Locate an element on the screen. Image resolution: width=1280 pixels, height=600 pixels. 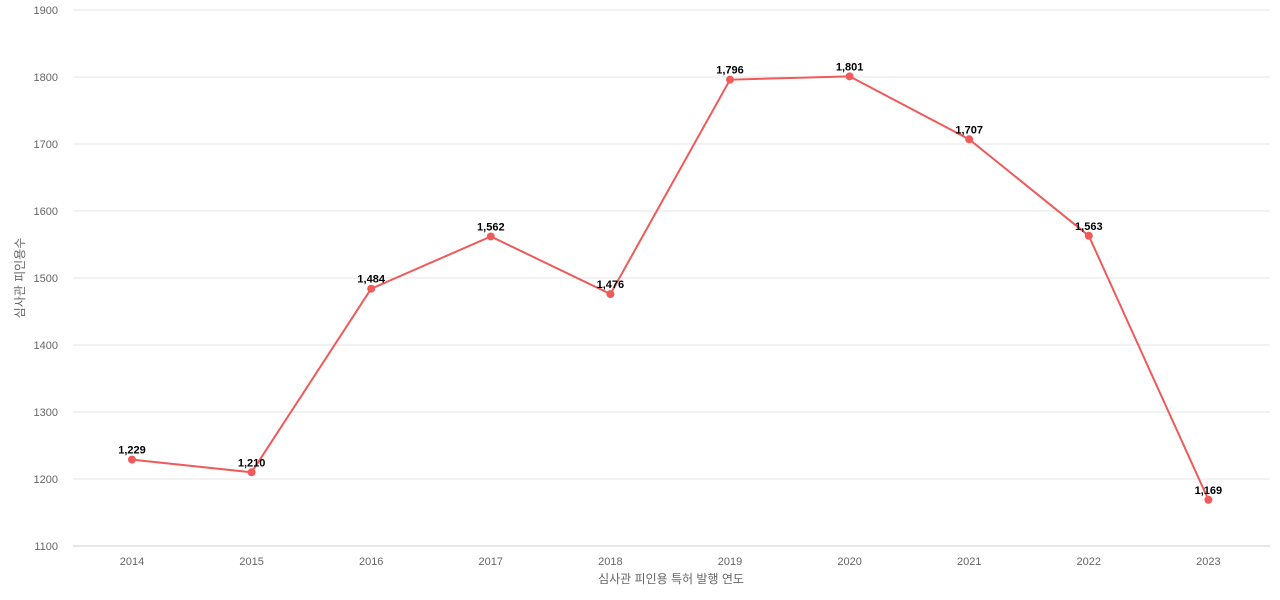
x-tick-label: 2020 is located at coordinates (849, 562).